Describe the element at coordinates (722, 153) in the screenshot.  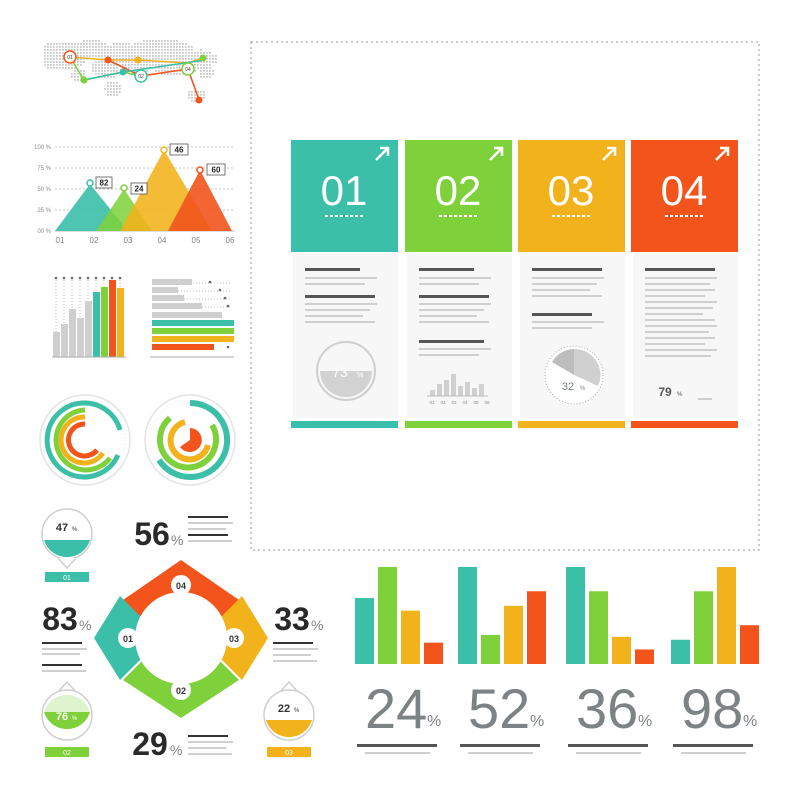
I see `arrow-icon` at that location.